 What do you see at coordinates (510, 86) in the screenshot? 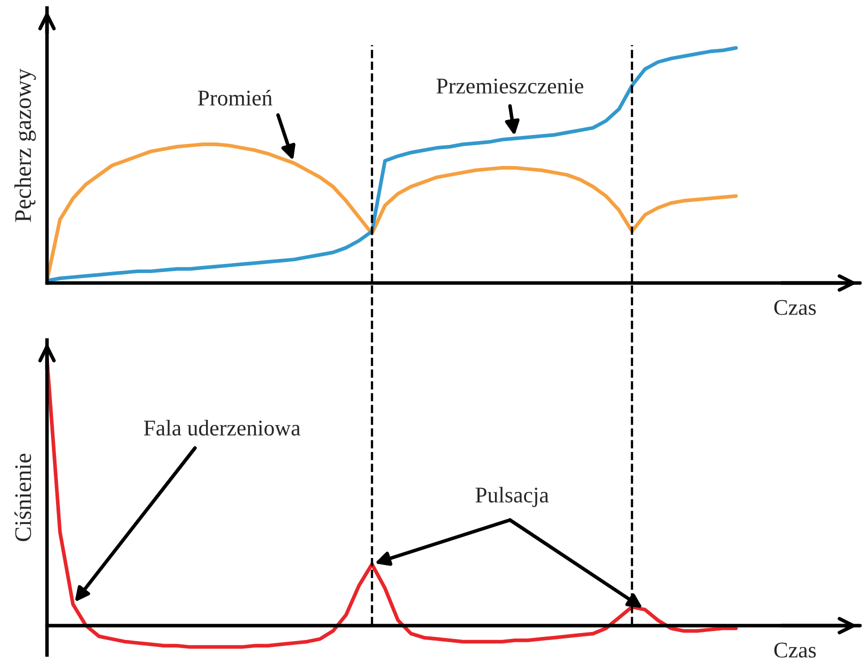
I see `series-label: Przemieszczenie` at bounding box center [510, 86].